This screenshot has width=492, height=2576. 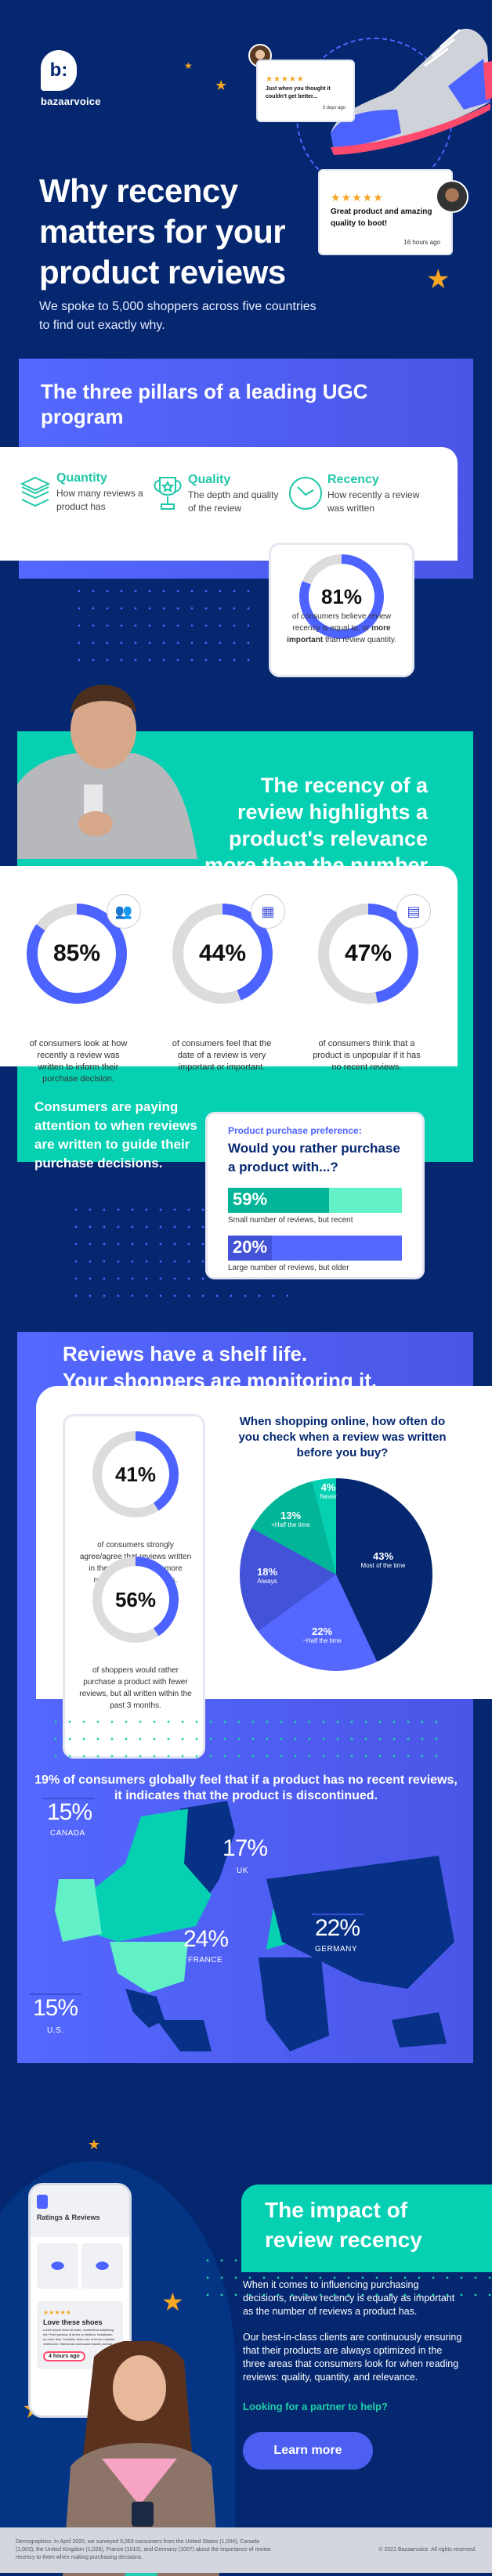 I want to click on country-name: CANADA, so click(x=67, y=1834).